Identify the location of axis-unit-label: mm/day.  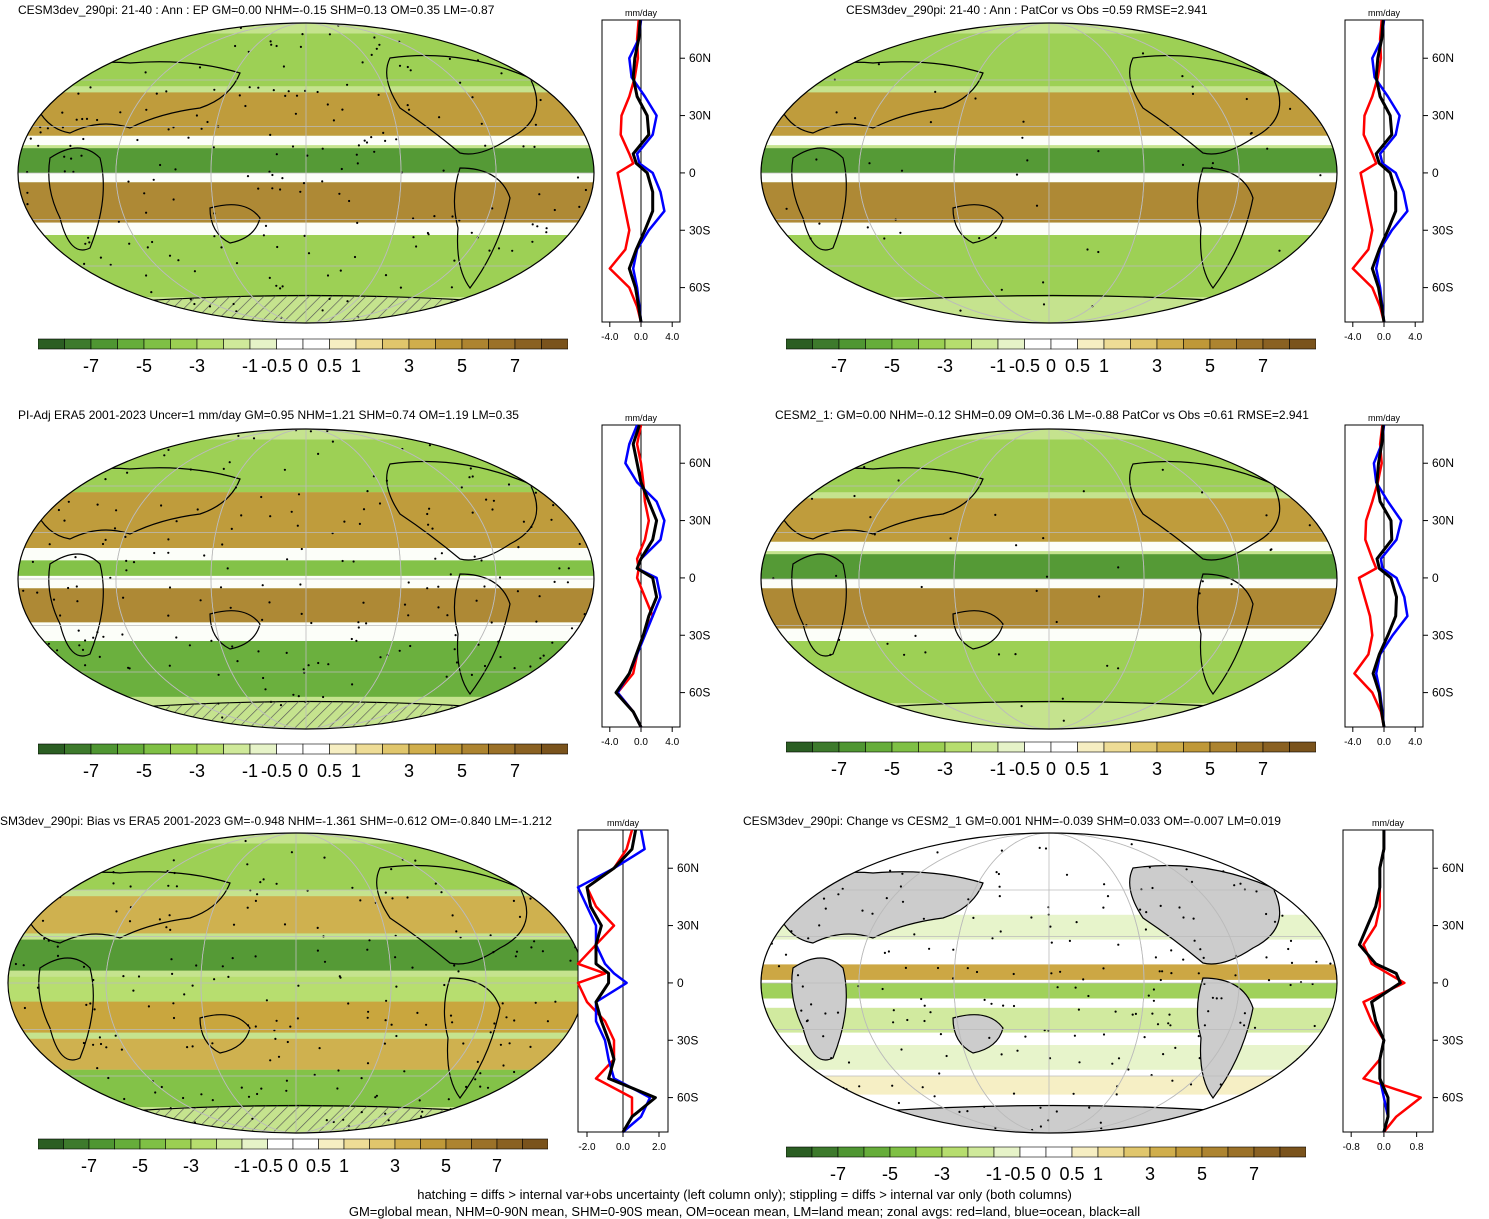
(641, 418).